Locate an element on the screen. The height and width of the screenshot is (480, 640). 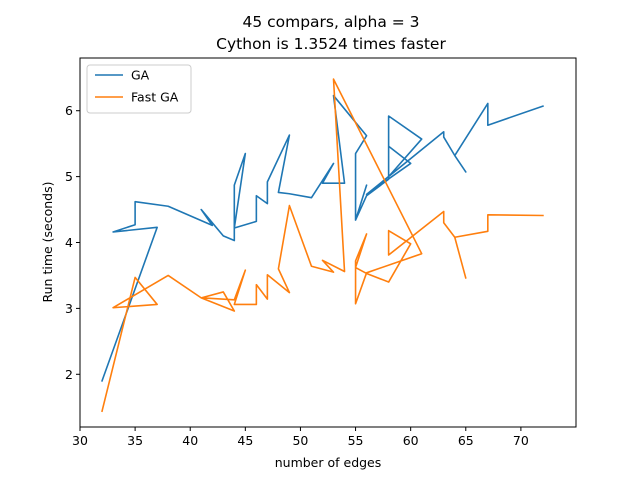
x-axis-label: number of edges is located at coordinates (328, 462).